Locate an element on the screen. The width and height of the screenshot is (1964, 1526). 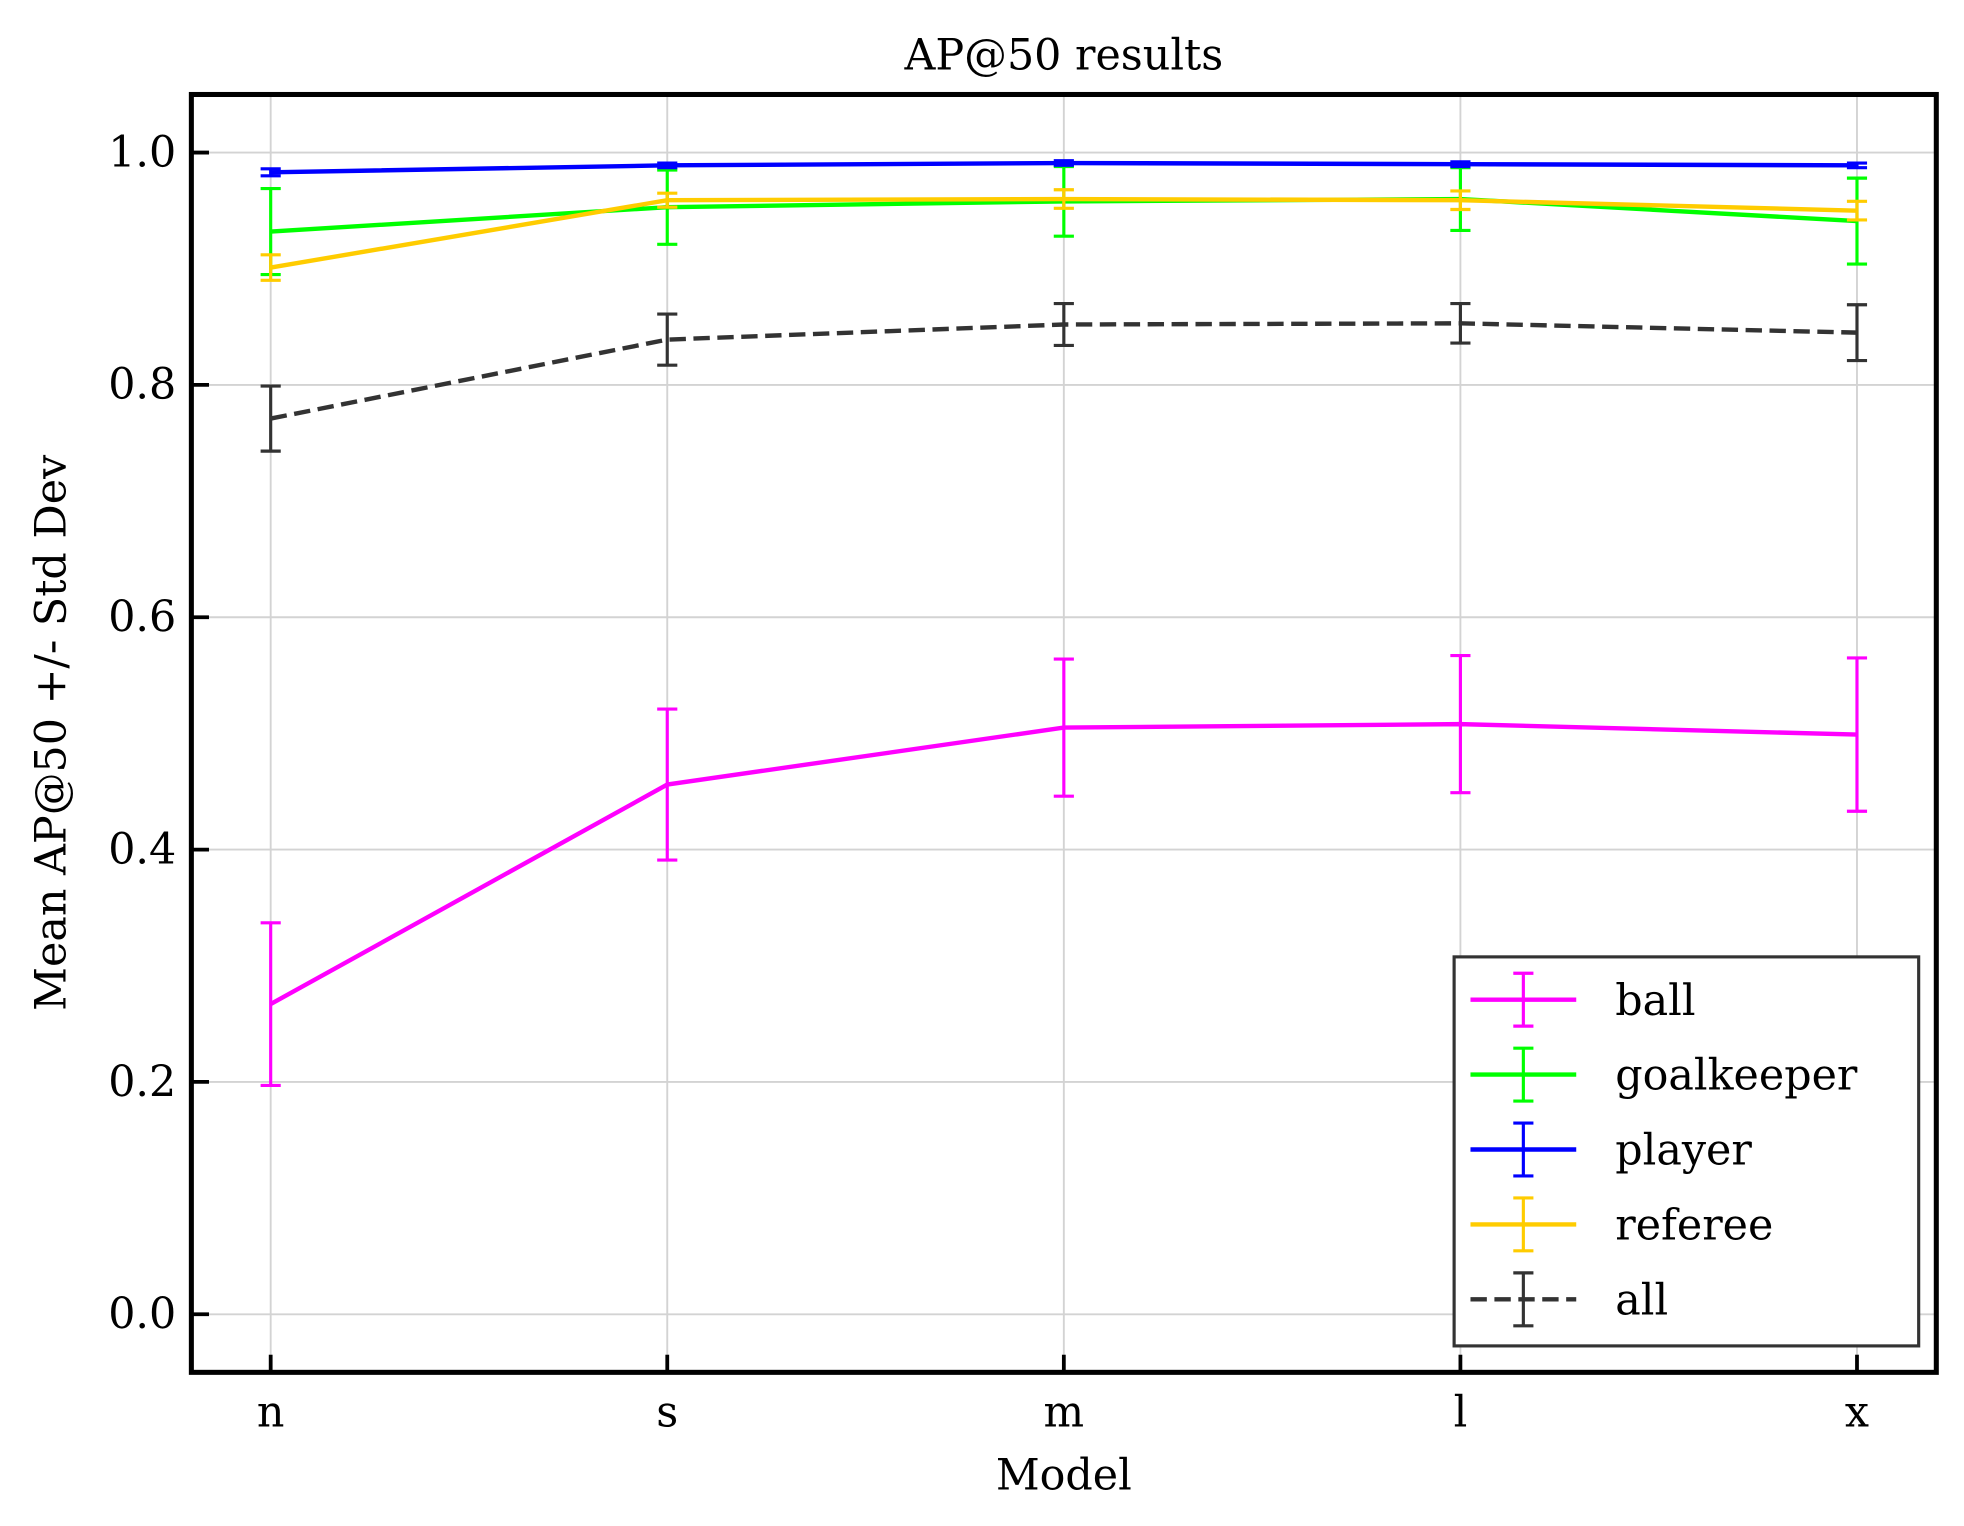
legend-label: referee is located at coordinates (1694, 1226).